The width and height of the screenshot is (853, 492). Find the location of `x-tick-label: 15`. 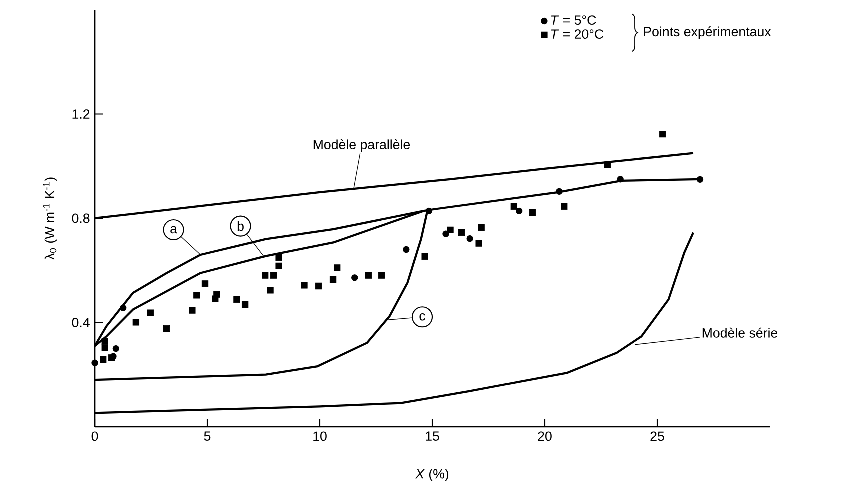

x-tick-label: 15 is located at coordinates (433, 436).